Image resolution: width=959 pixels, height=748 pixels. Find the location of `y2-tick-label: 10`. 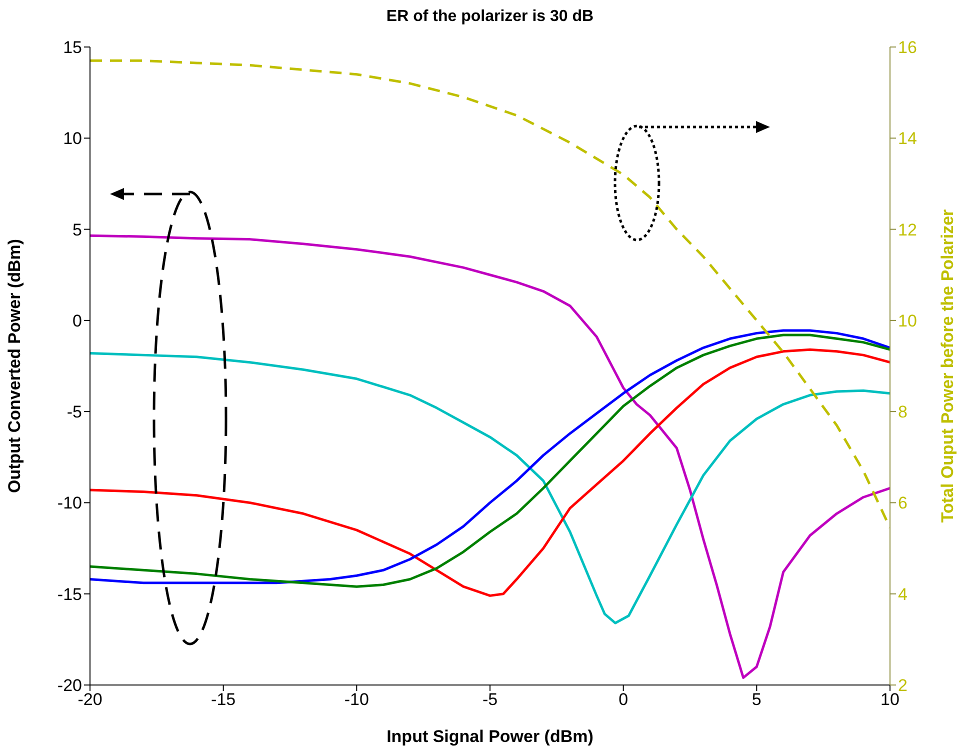

y2-tick-label: 10 is located at coordinates (907, 320).